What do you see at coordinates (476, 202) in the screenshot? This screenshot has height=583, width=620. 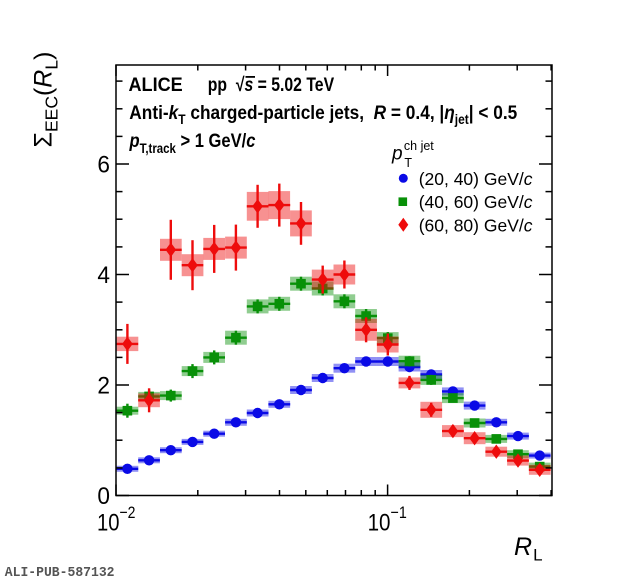 I see `svg-text: (40, 60) GeV/c` at bounding box center [476, 202].